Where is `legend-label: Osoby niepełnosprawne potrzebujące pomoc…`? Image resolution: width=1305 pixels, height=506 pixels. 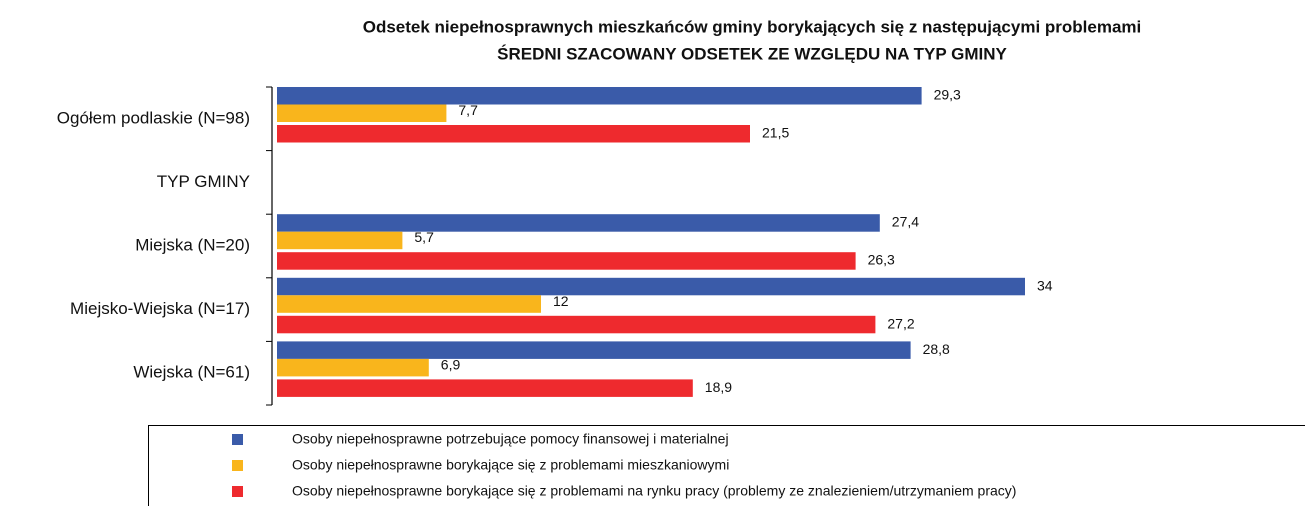 legend-label: Osoby niepełnosprawne potrzebujące pomoc… is located at coordinates (510, 439).